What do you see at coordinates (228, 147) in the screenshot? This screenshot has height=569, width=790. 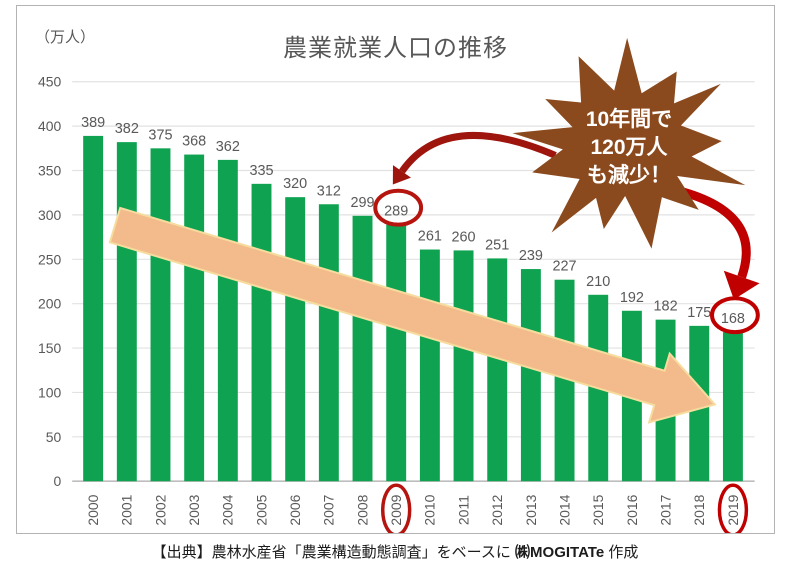 I see `value-label-2004: 362` at bounding box center [228, 147].